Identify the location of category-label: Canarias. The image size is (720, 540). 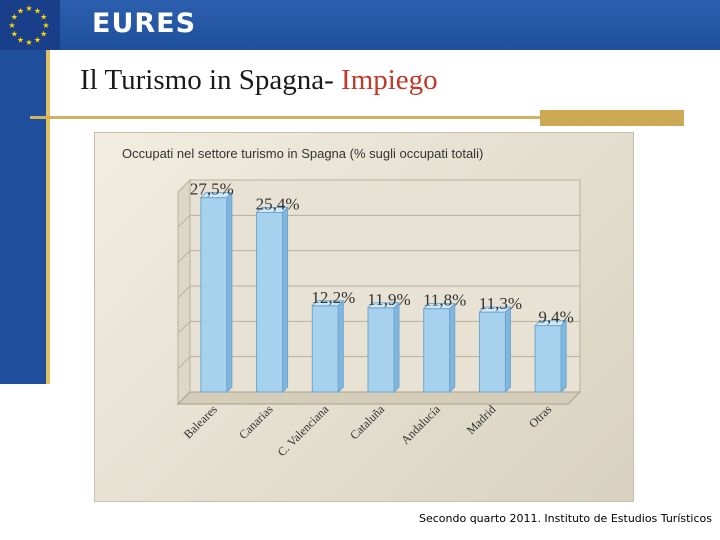
(256, 422).